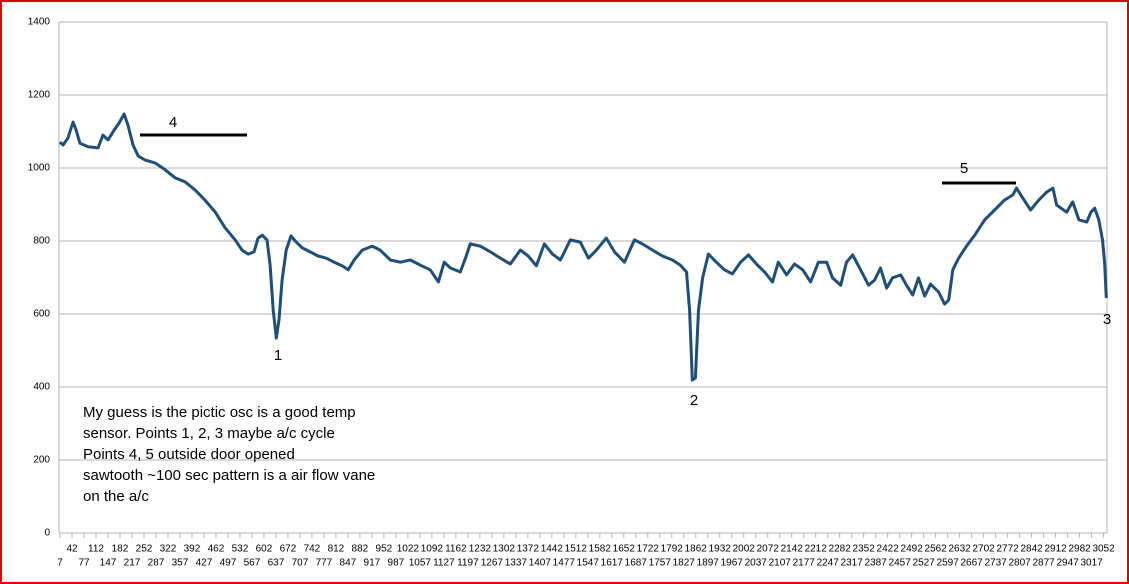  What do you see at coordinates (636, 563) in the screenshot?
I see `x-tick-label: 1687` at bounding box center [636, 563].